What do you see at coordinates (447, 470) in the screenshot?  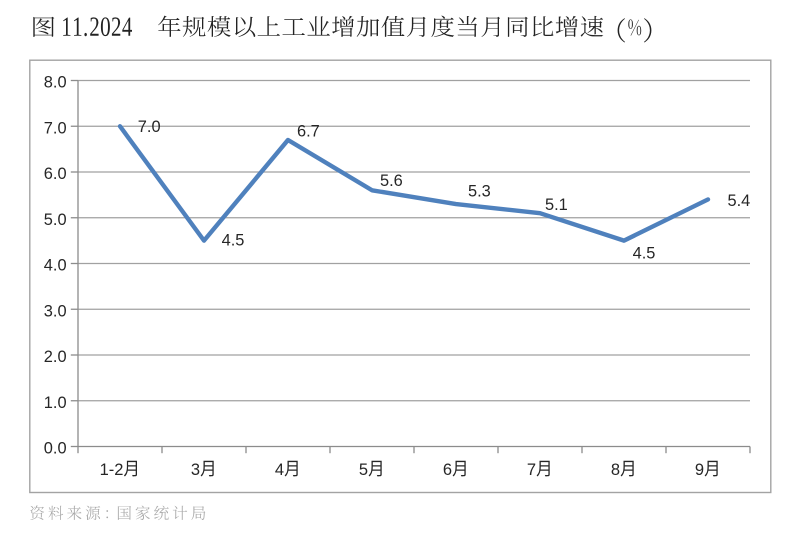 I see `svg-text: 6` at bounding box center [447, 470].